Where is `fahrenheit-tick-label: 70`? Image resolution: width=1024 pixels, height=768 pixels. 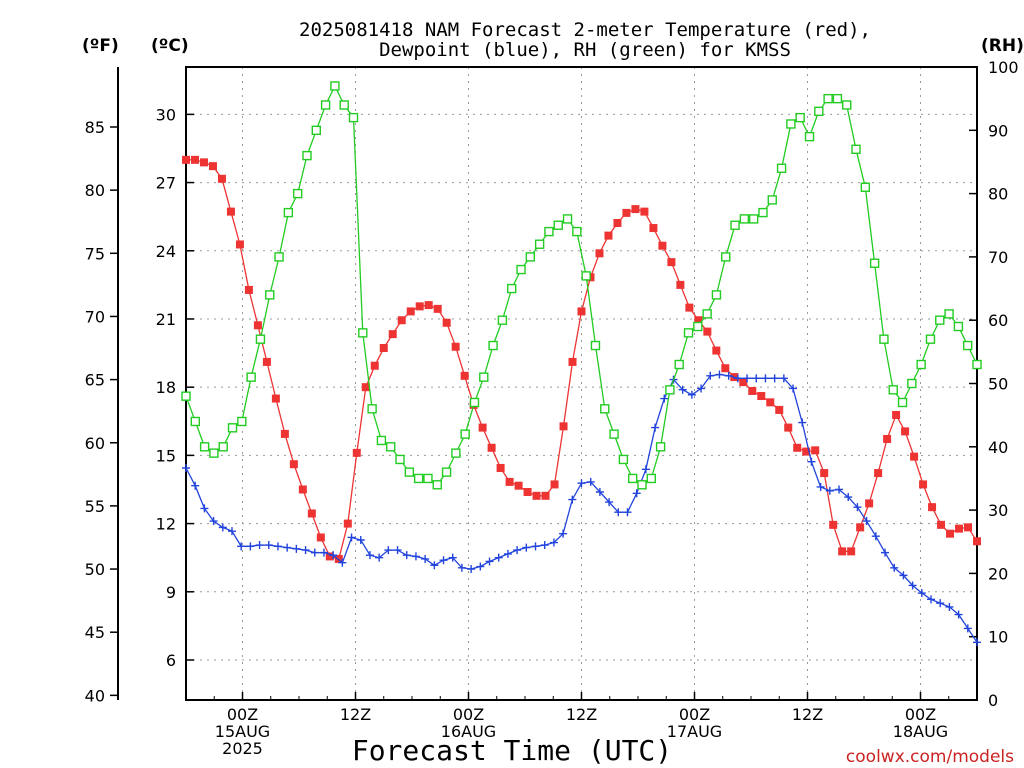 fahrenheit-tick-label: 70 is located at coordinates (95, 316).